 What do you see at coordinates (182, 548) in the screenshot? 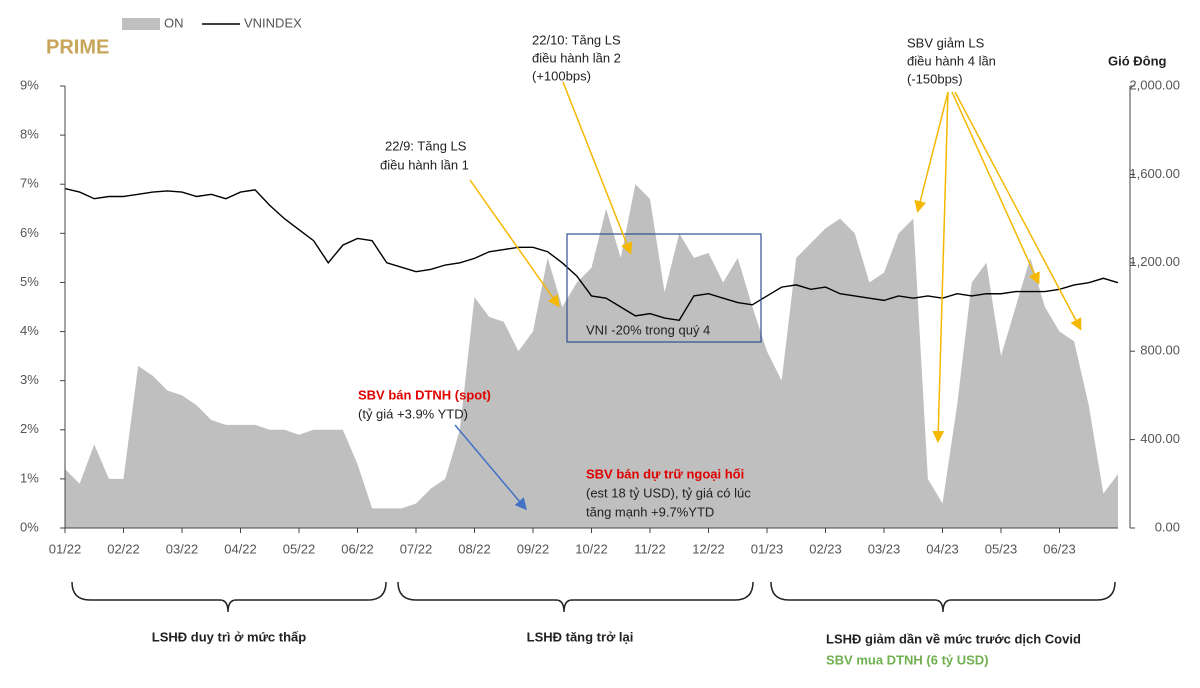
I see `x-tick-label: 03/22` at bounding box center [182, 548].